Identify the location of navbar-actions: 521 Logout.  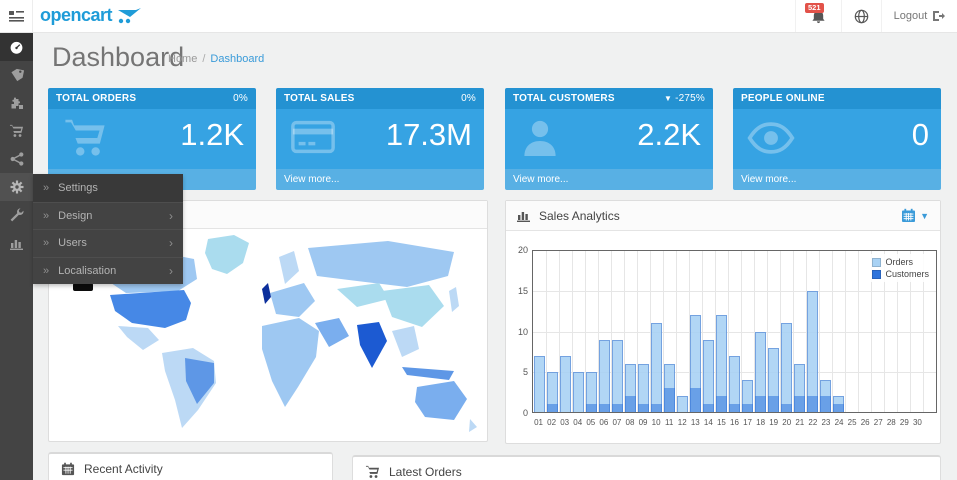
(876, 16).